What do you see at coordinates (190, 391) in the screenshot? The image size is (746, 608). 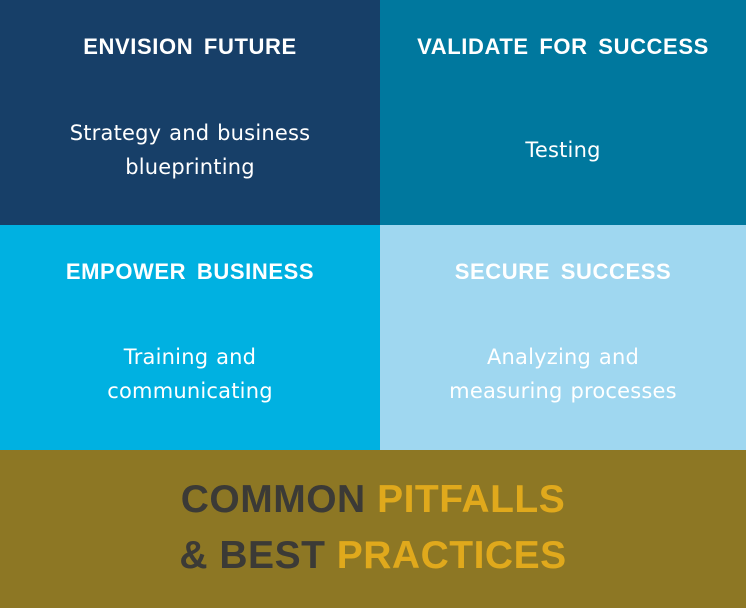 I see `quadrant-description-line: communicating` at bounding box center [190, 391].